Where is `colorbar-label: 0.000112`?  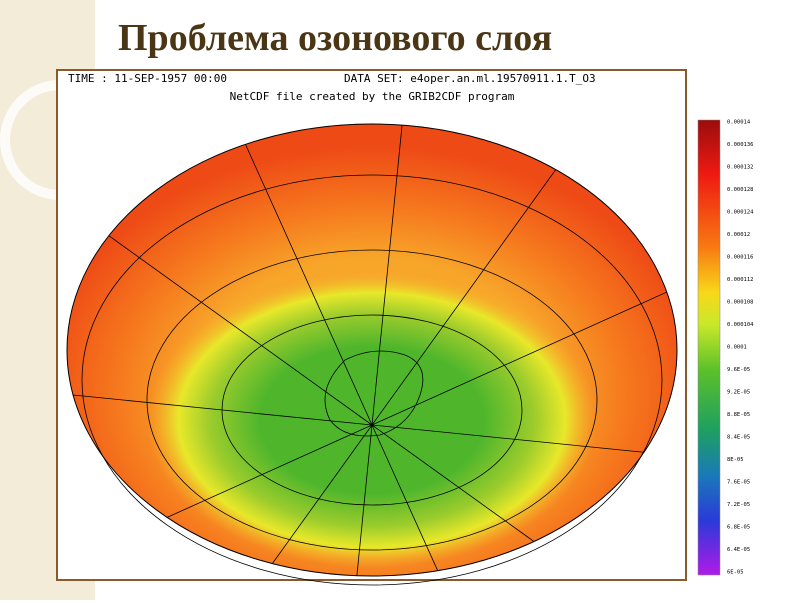
colorbar-label: 0.000112 is located at coordinates (740, 280).